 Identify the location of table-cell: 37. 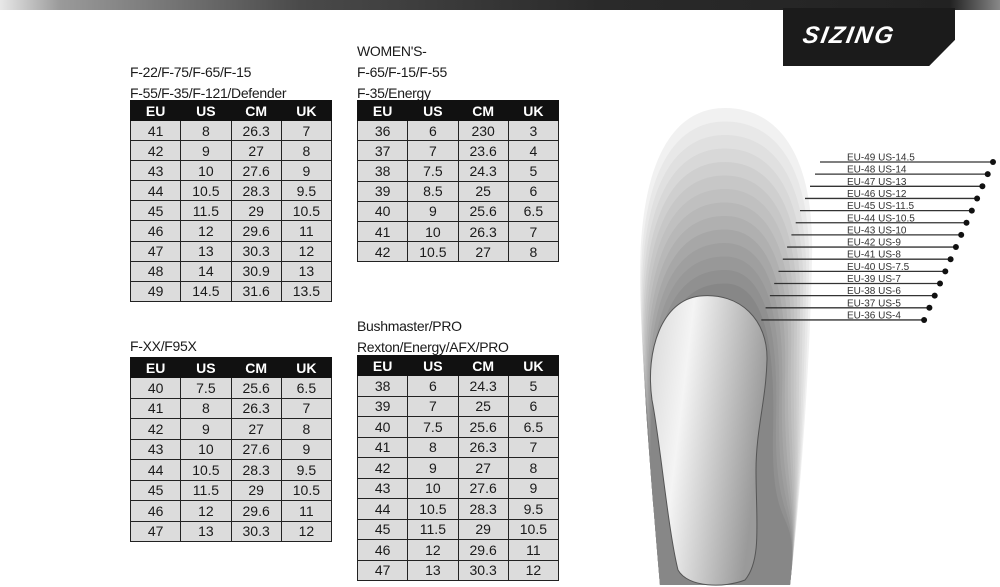
(382, 151).